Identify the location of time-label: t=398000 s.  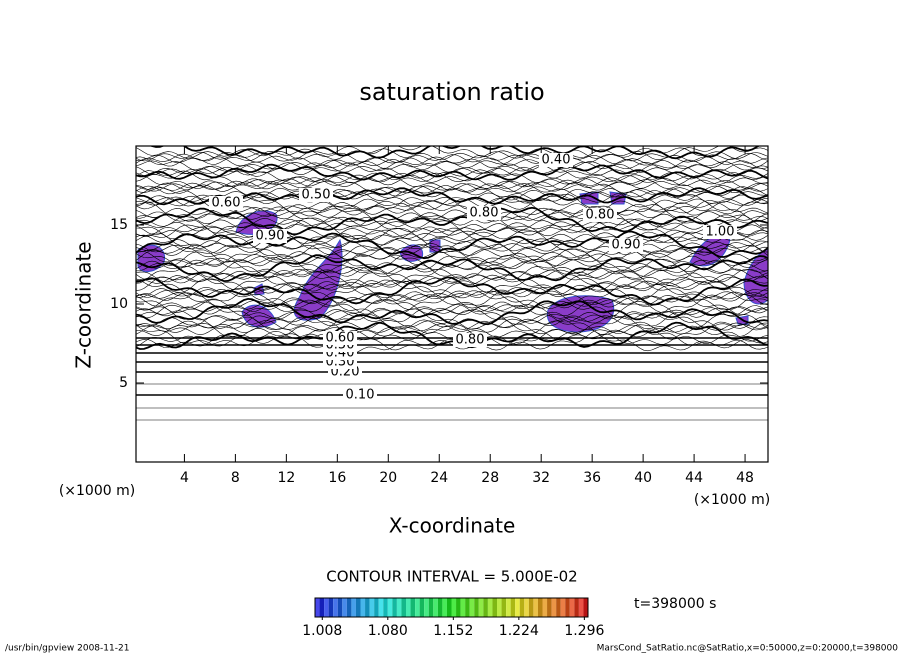
(675, 604).